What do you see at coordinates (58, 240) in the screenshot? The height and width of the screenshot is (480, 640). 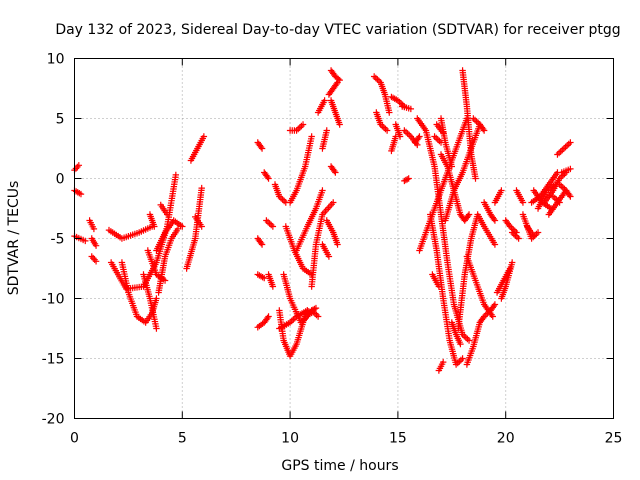 I see `y-tick-label: -5` at bounding box center [58, 240].